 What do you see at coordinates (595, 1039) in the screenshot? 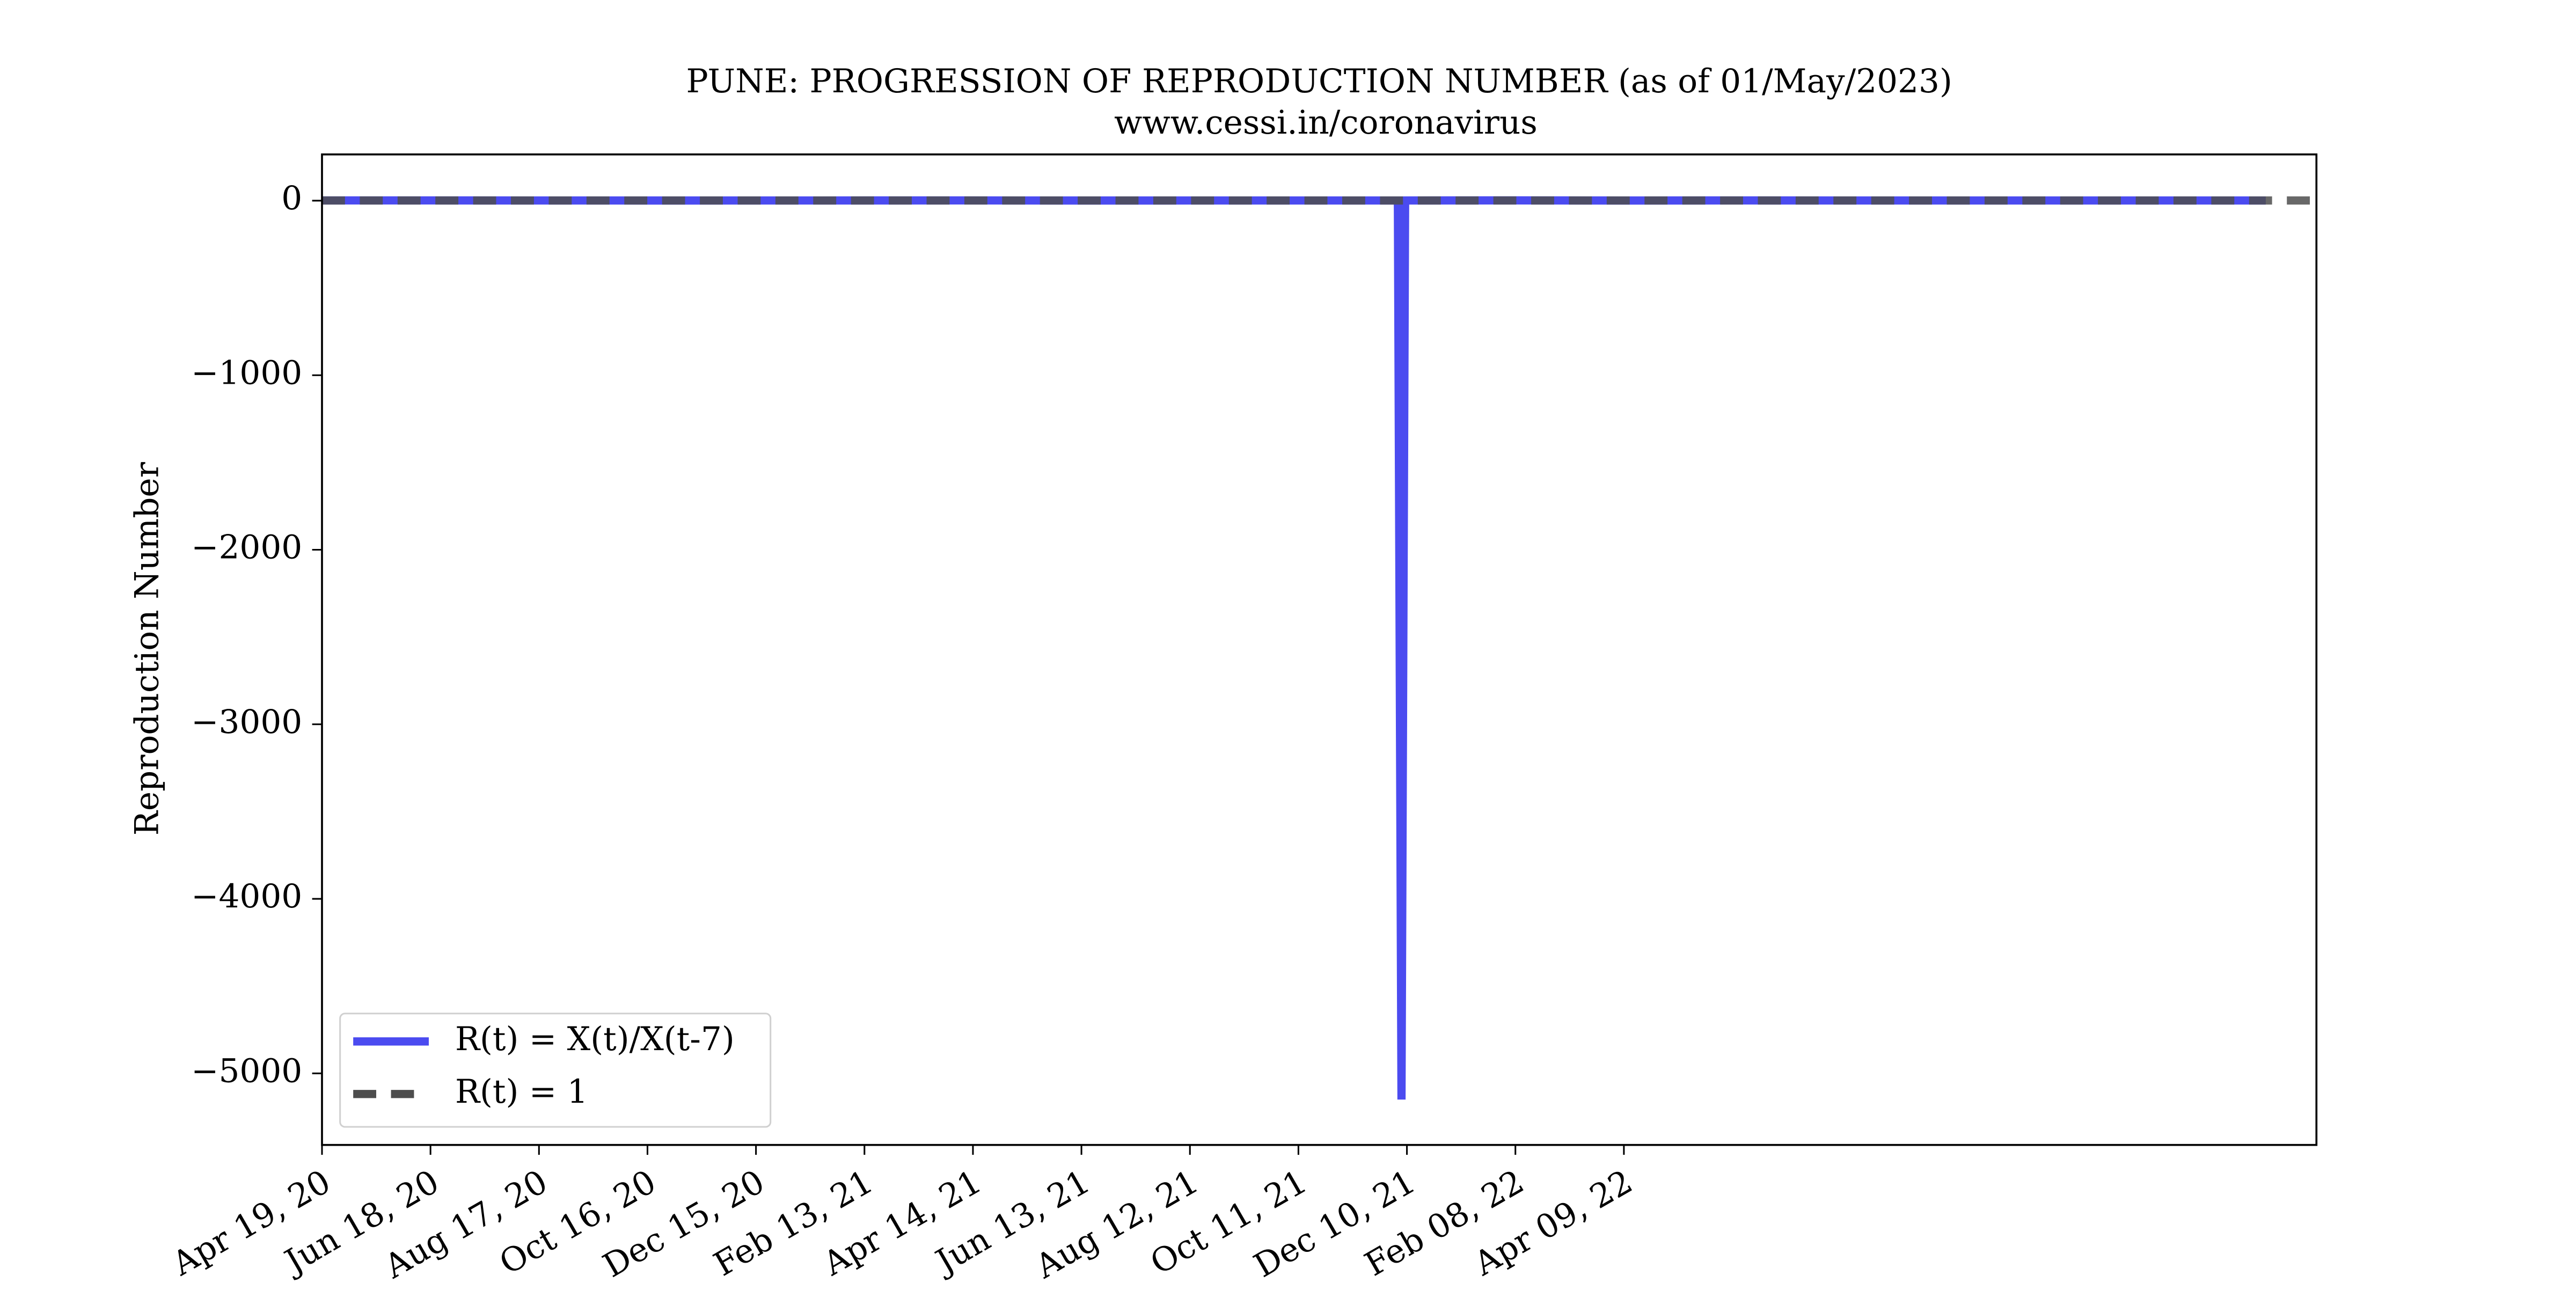
I see `legend-label: R(t) = X(t)/X(t-7)` at bounding box center [595, 1039].